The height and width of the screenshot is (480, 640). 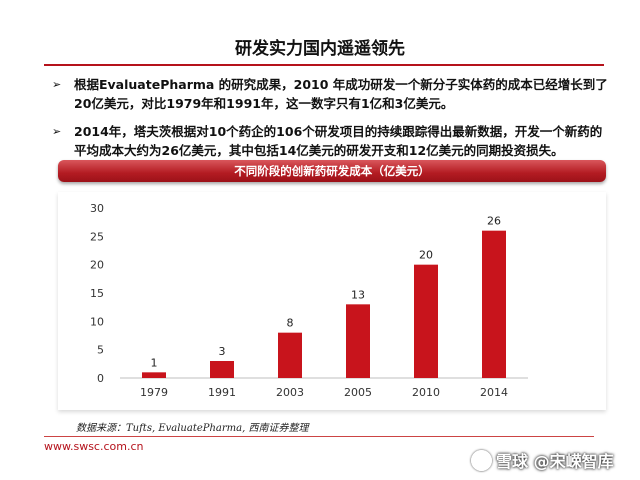 I want to click on x-tick-label-2010: 2010, so click(x=426, y=392).